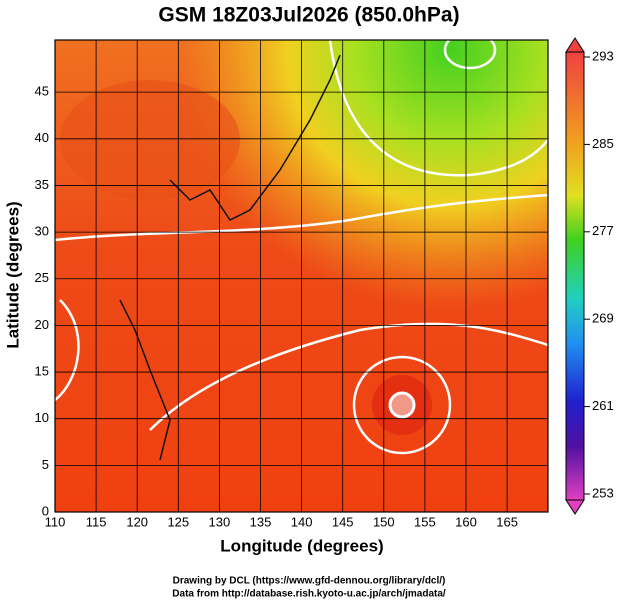 This screenshot has width=619, height=610. What do you see at coordinates (301, 545) in the screenshot?
I see `x-axis-label: Longitude (degrees)` at bounding box center [301, 545].